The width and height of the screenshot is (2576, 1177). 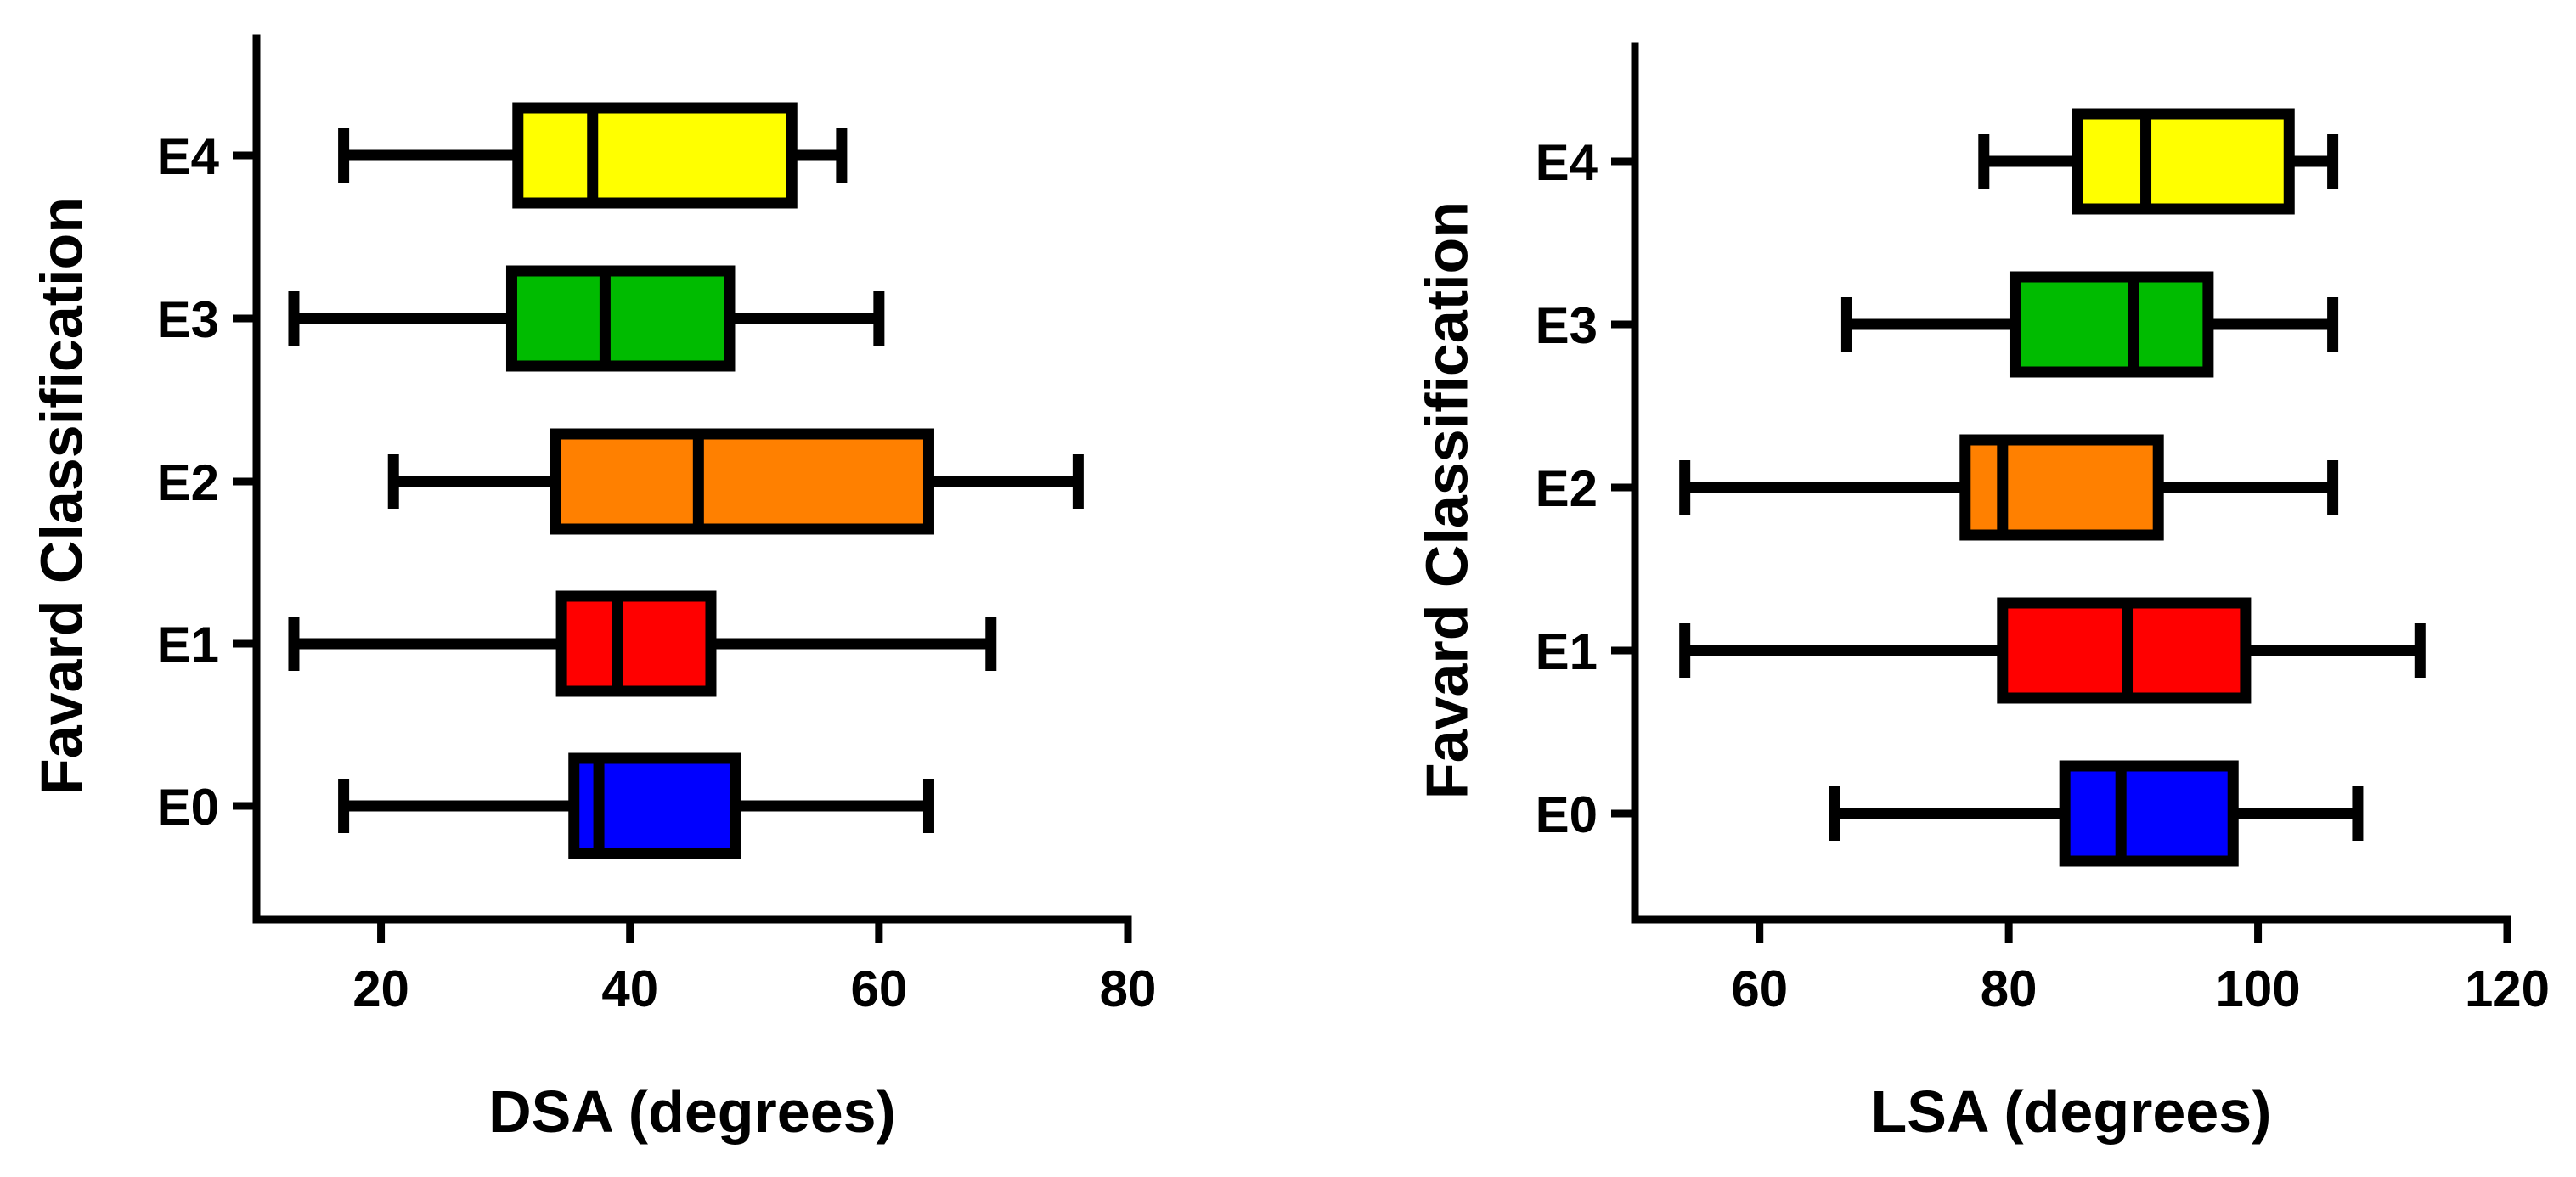 What do you see at coordinates (188, 319) in the screenshot?
I see `dsa-category-label: E3` at bounding box center [188, 319].